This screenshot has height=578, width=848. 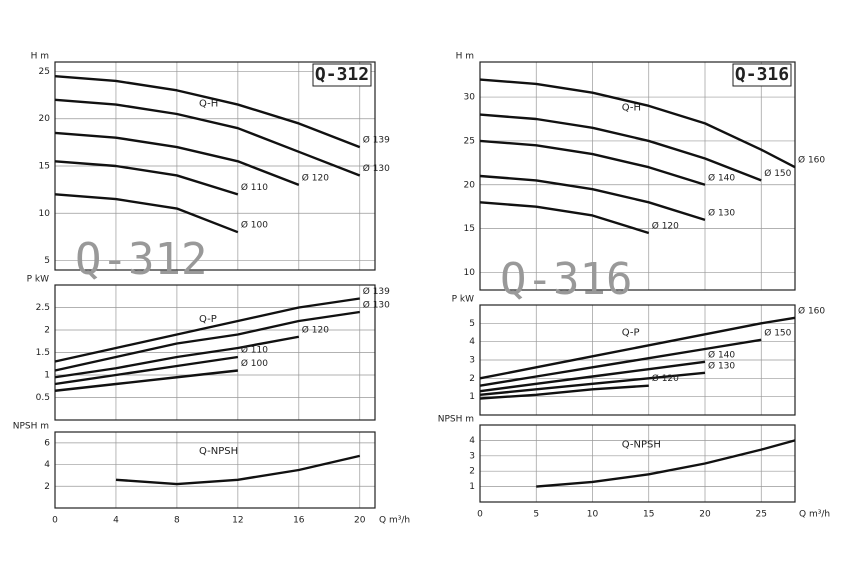 I want to click on y-tick-label: 30, so click(x=470, y=98).